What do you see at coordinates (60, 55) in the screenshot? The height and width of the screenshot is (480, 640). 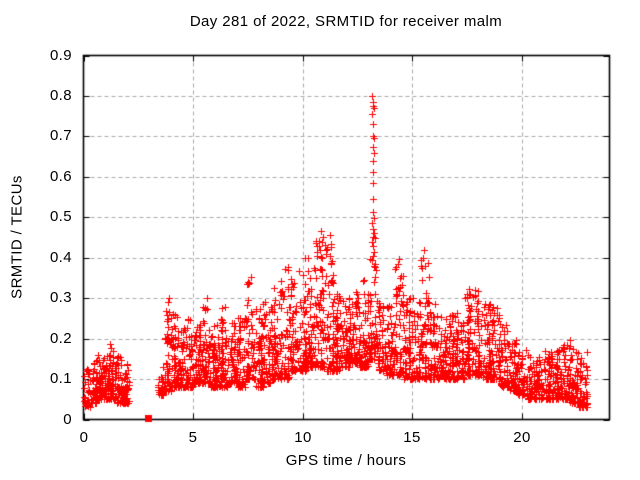 I see `y-tick-label: 0.9` at bounding box center [60, 55].